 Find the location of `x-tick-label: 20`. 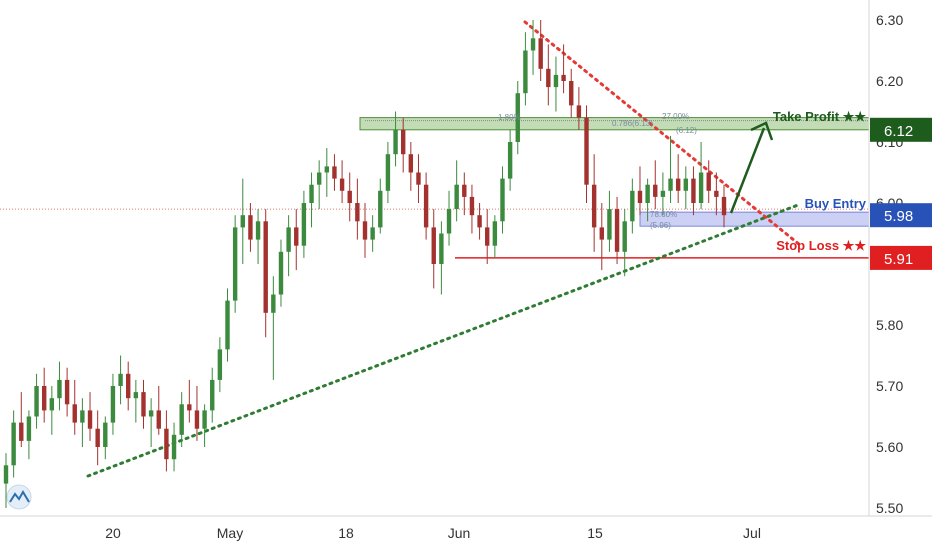

x-tick-label: 20 is located at coordinates (113, 533).